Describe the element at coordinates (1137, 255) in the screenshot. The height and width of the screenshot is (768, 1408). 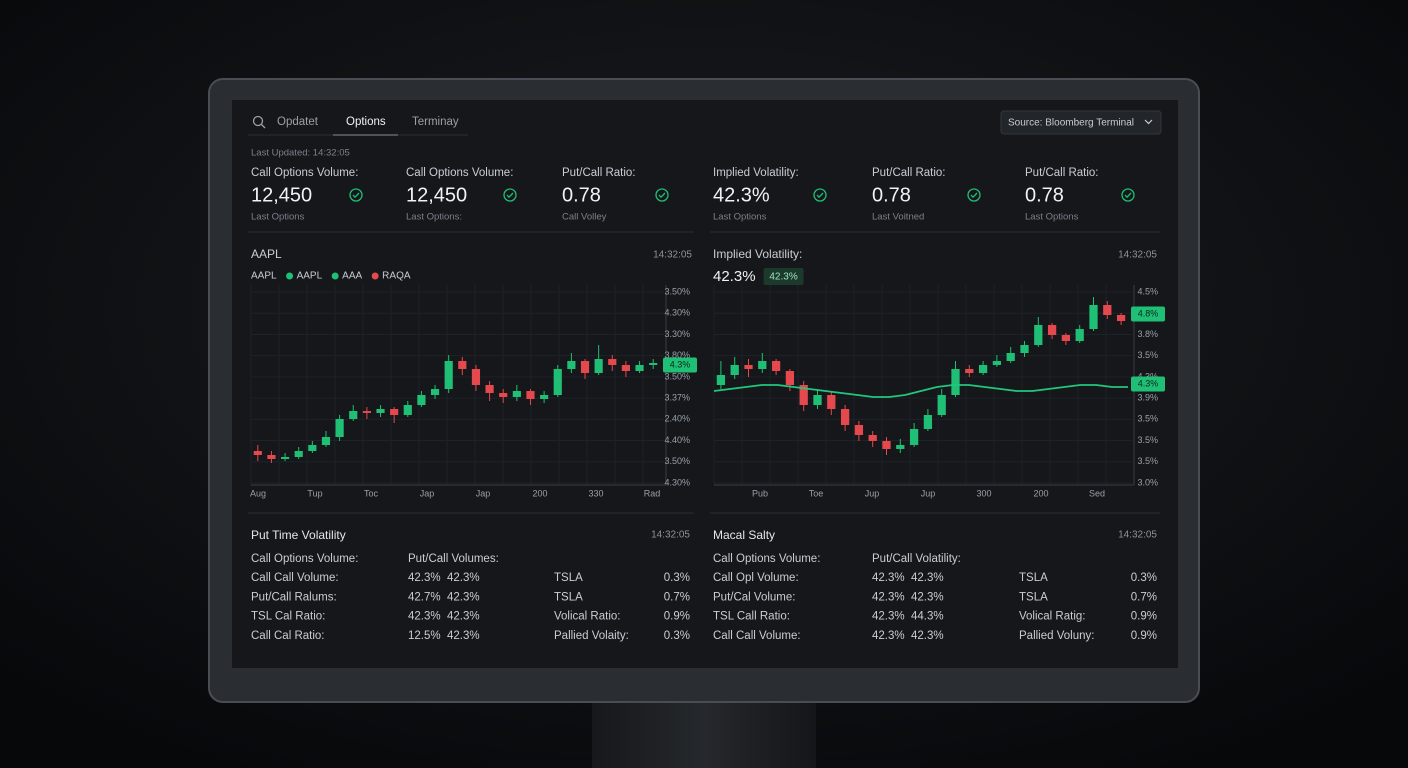
I see `chart-time: 14:32:05` at that location.